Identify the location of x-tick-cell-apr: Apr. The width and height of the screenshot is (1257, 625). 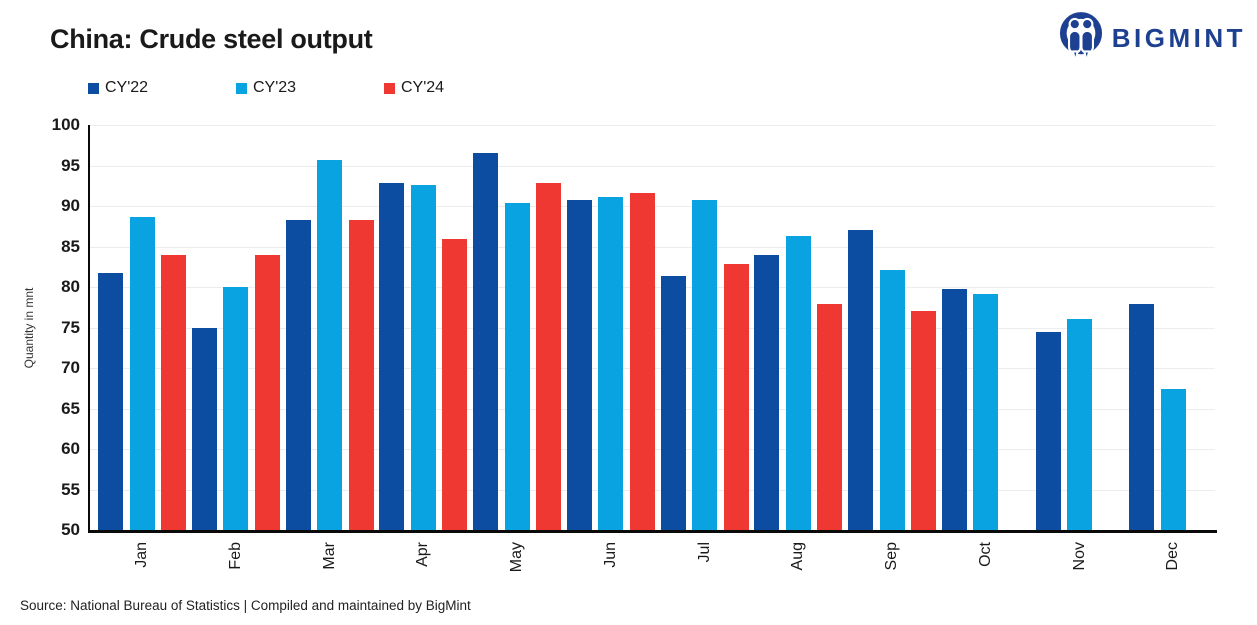
(423, 557).